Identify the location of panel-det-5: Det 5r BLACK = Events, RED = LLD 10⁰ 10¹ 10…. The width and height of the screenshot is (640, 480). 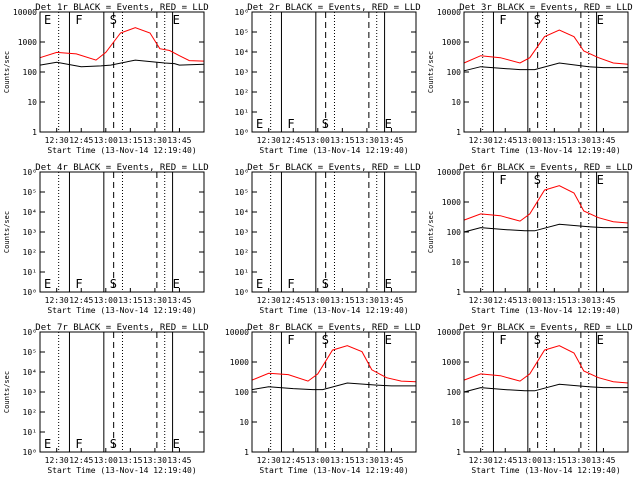
(328, 239).